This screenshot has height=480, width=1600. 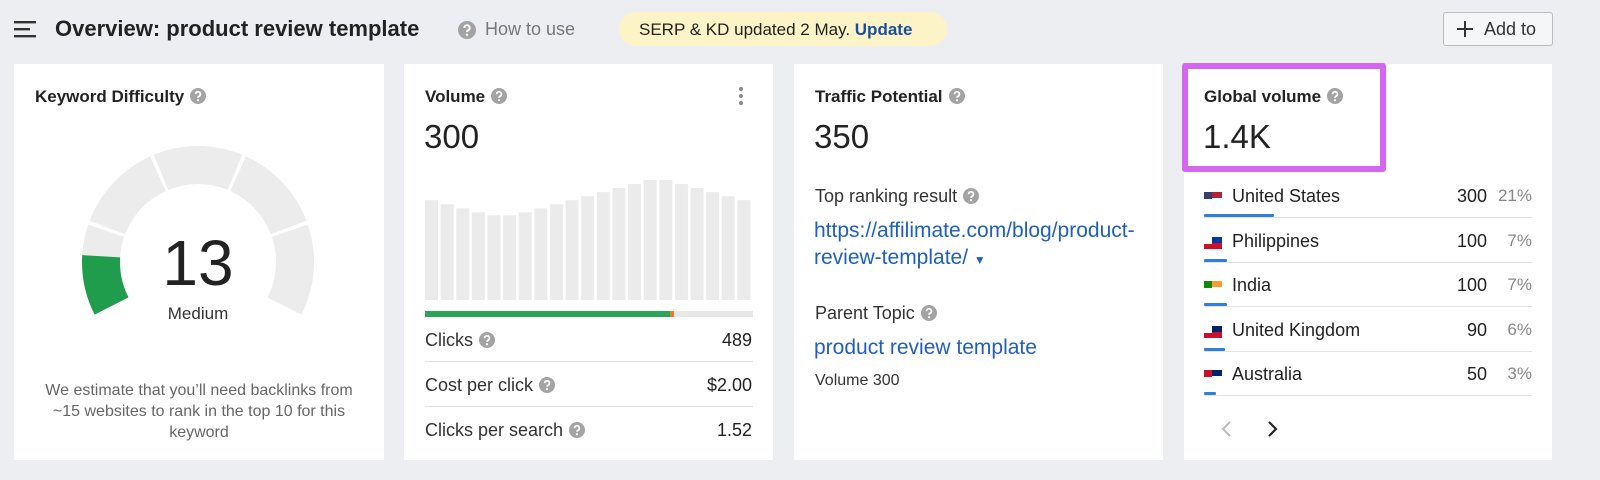 I want to click on country-share: 3%, so click(x=1519, y=374).